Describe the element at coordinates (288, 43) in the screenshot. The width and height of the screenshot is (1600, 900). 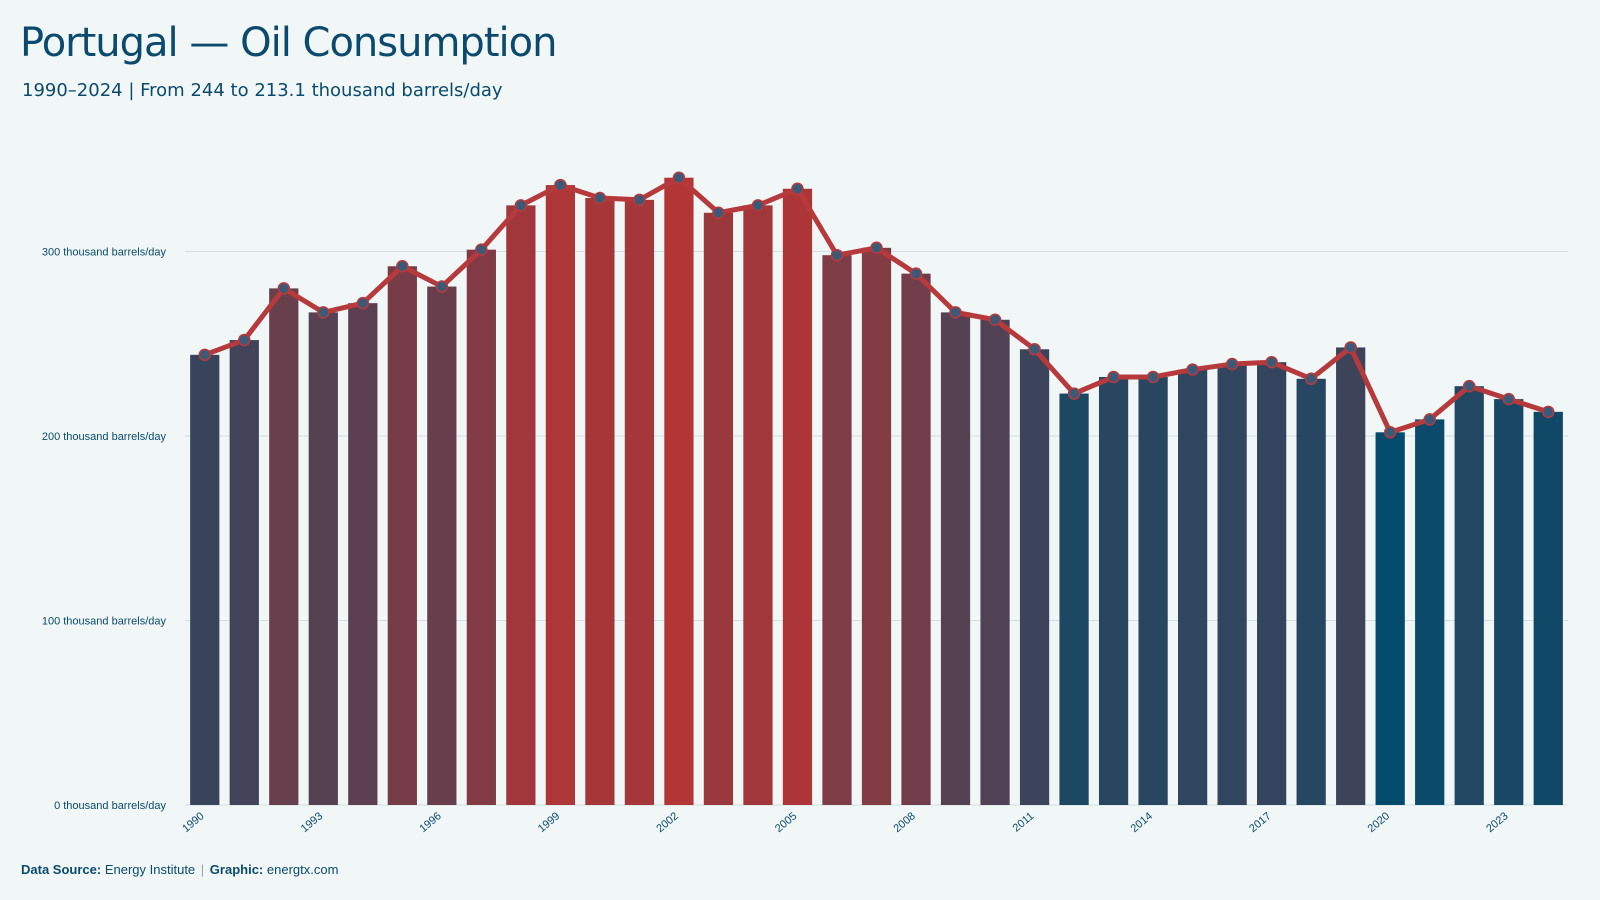
I see `page-title: Portugal — Oil Consumption` at that location.